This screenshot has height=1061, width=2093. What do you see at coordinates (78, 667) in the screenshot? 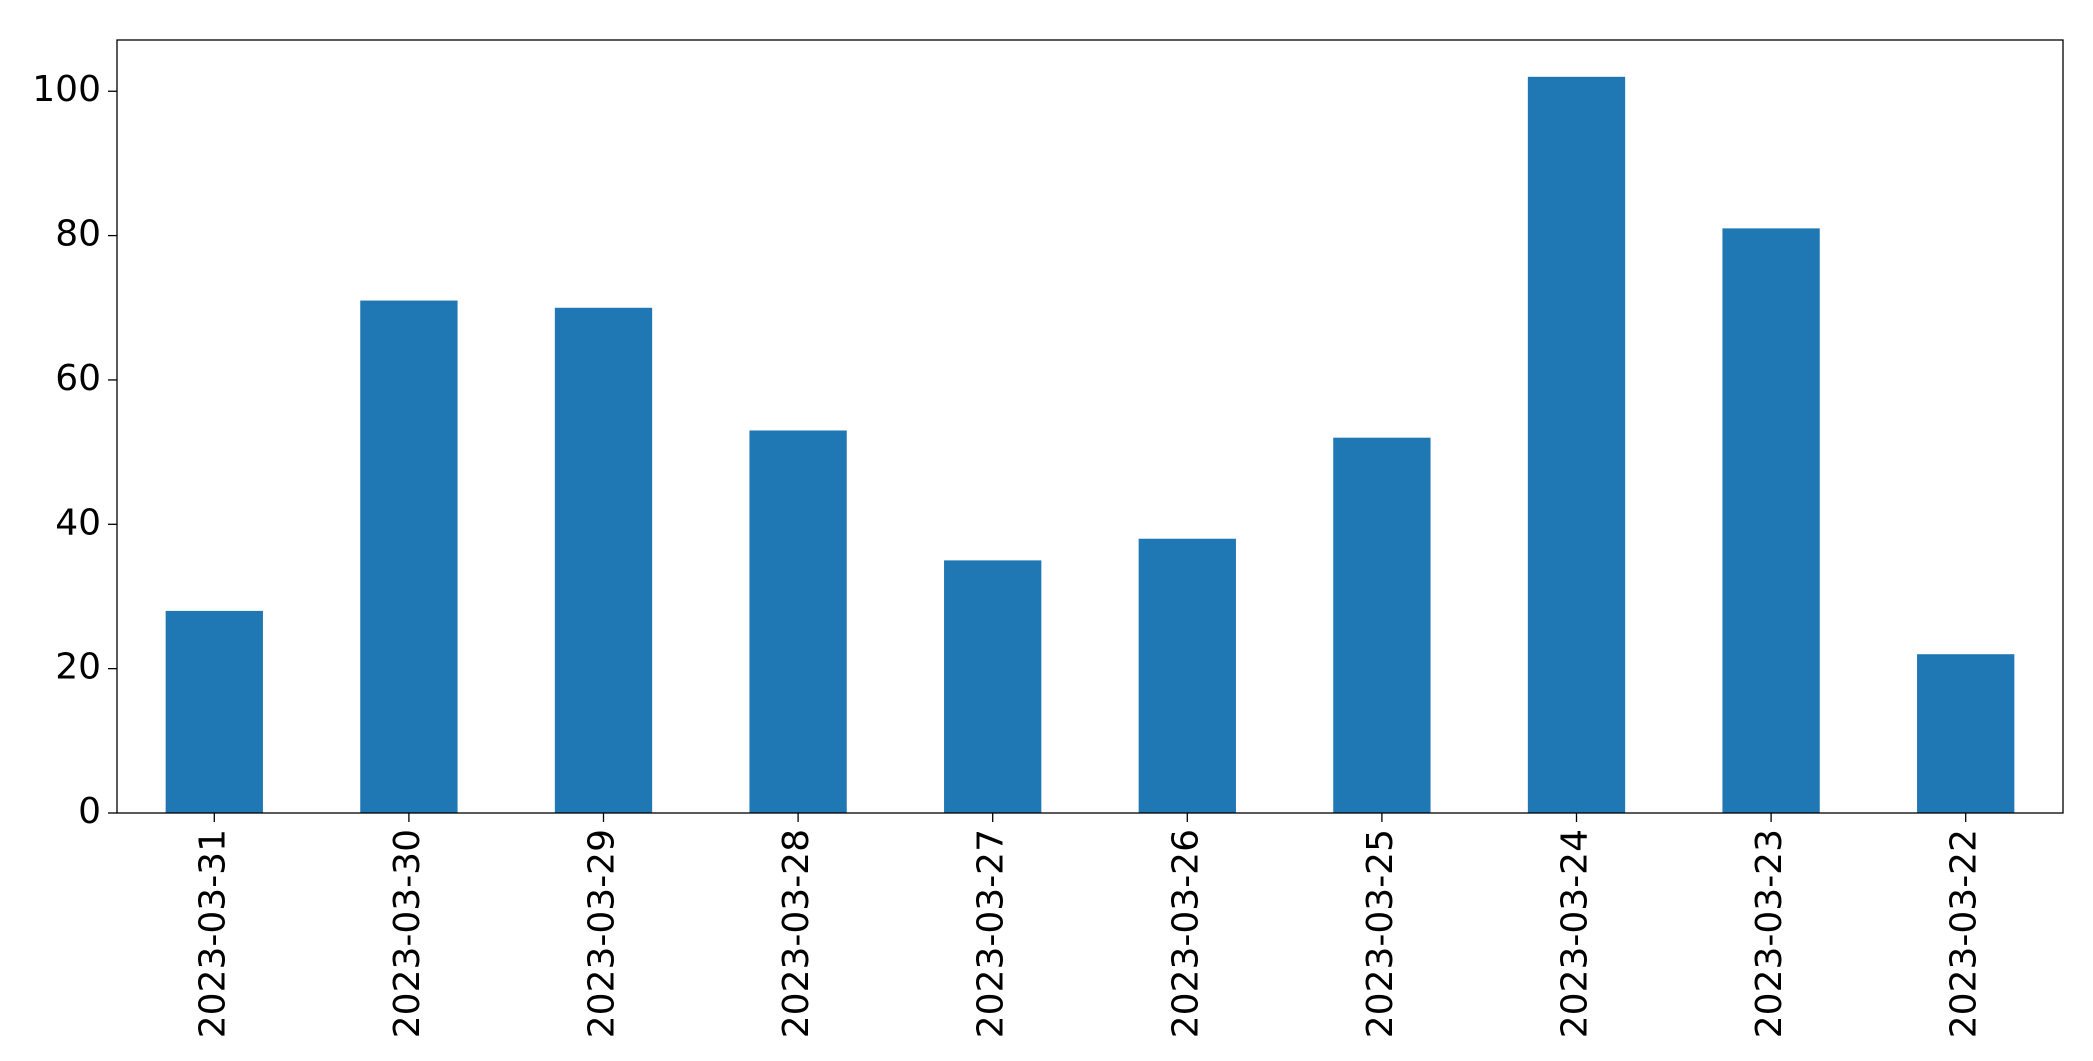
I see `y-tick-label: 20` at bounding box center [78, 667].